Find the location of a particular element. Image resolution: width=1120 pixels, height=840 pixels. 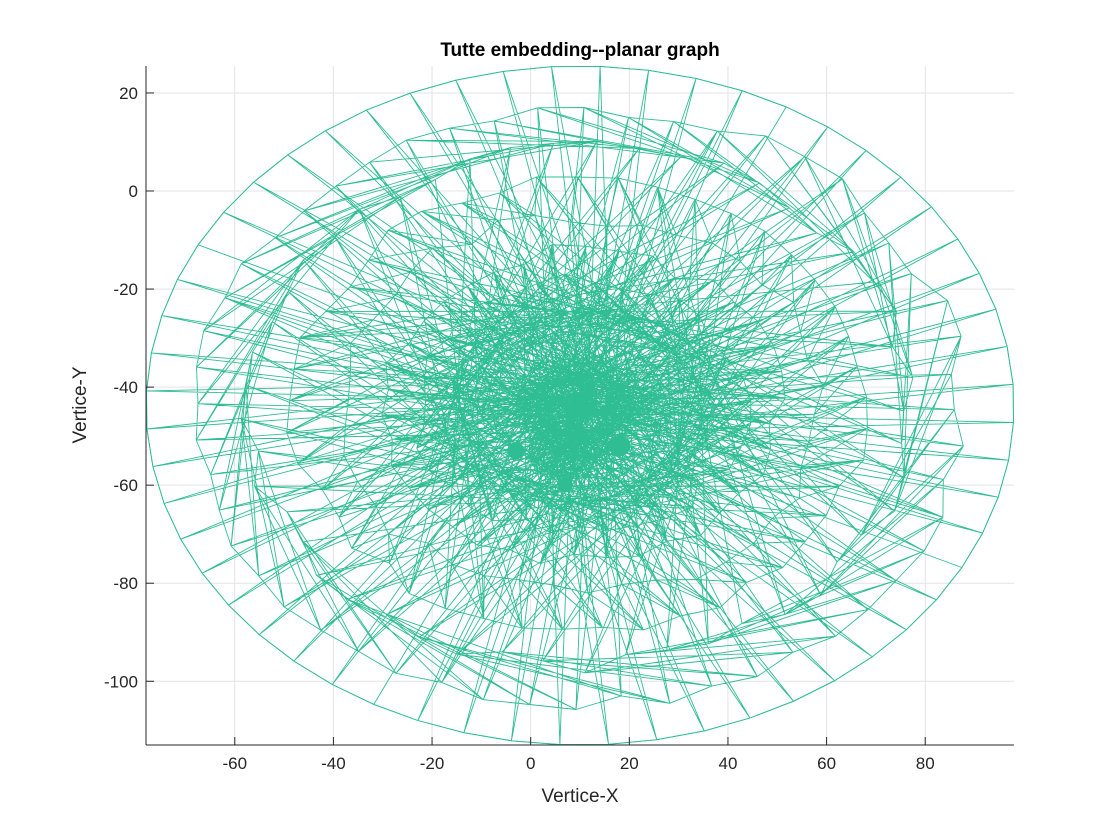

x-axis-label: Vertice-X is located at coordinates (579, 796).